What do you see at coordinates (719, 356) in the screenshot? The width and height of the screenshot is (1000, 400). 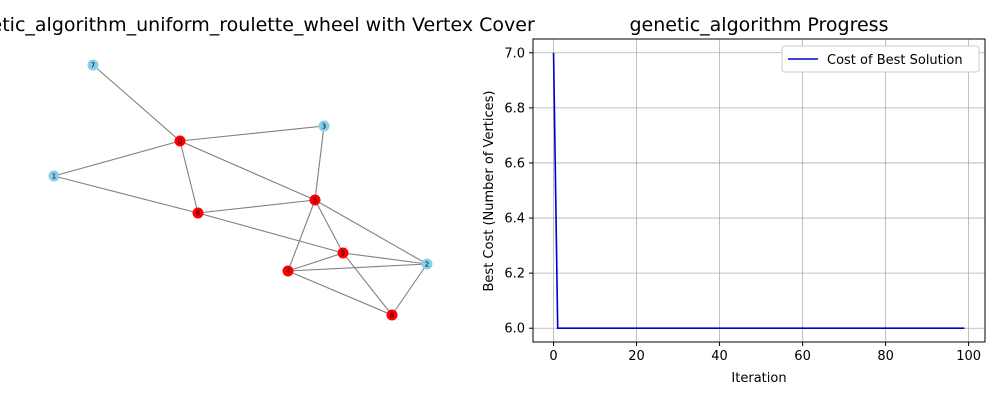 I see `x-tick-label: 40` at bounding box center [719, 356].